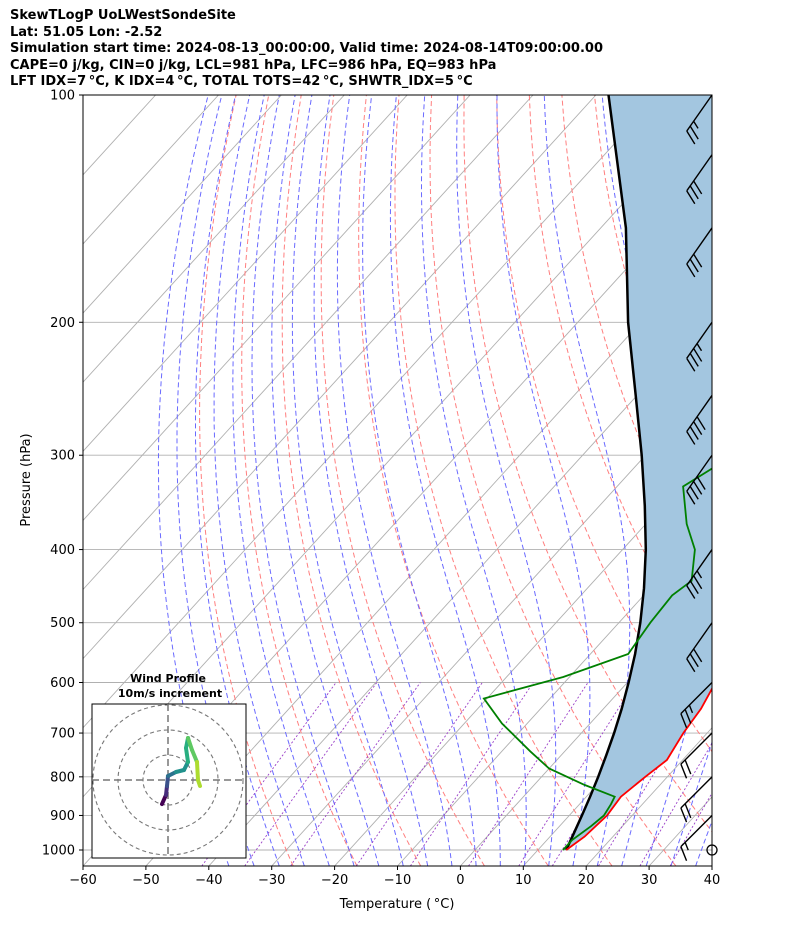  What do you see at coordinates (123, 15) in the screenshot?
I see `header-title: SkewTLogP UoLWestSondeSite` at bounding box center [123, 15].